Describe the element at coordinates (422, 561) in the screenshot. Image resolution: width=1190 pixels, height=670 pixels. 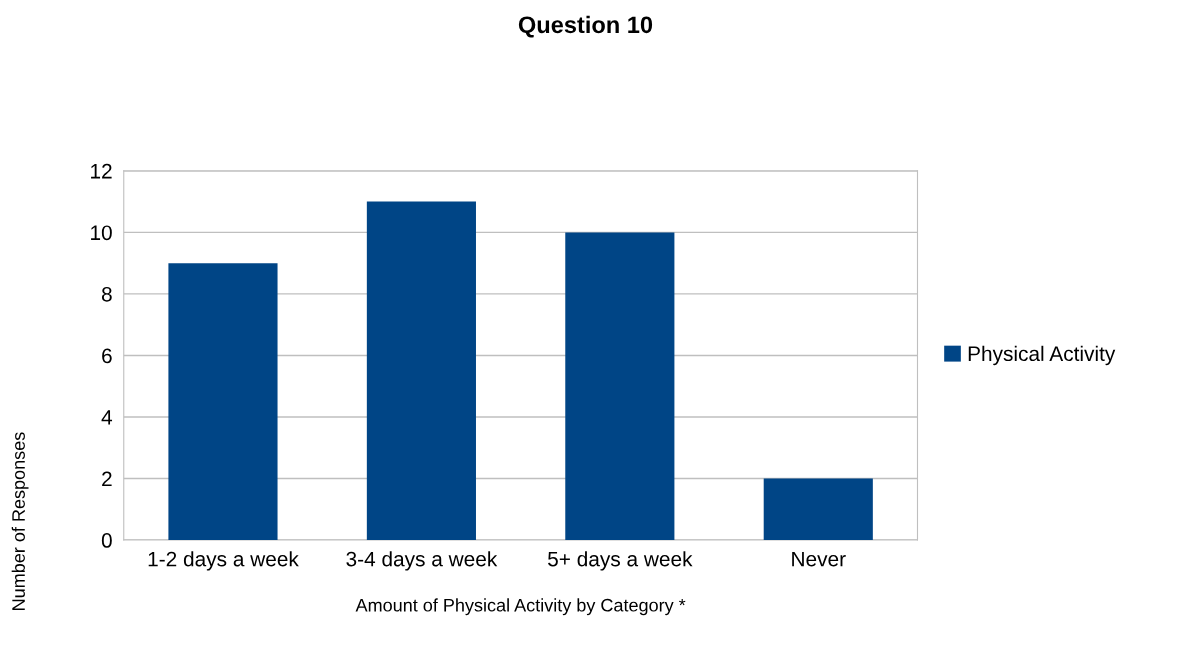
I see `x-tick-label: 3-4 days a week` at that location.